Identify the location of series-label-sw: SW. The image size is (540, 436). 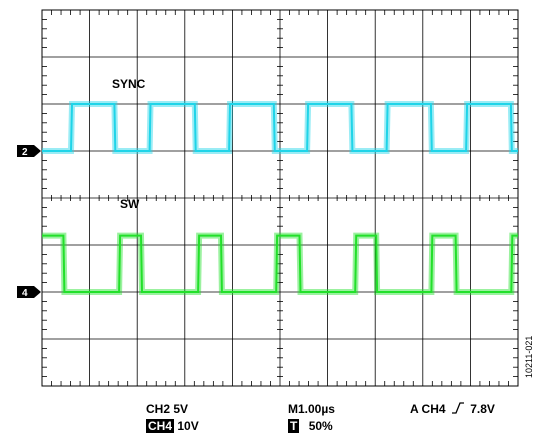
(130, 204).